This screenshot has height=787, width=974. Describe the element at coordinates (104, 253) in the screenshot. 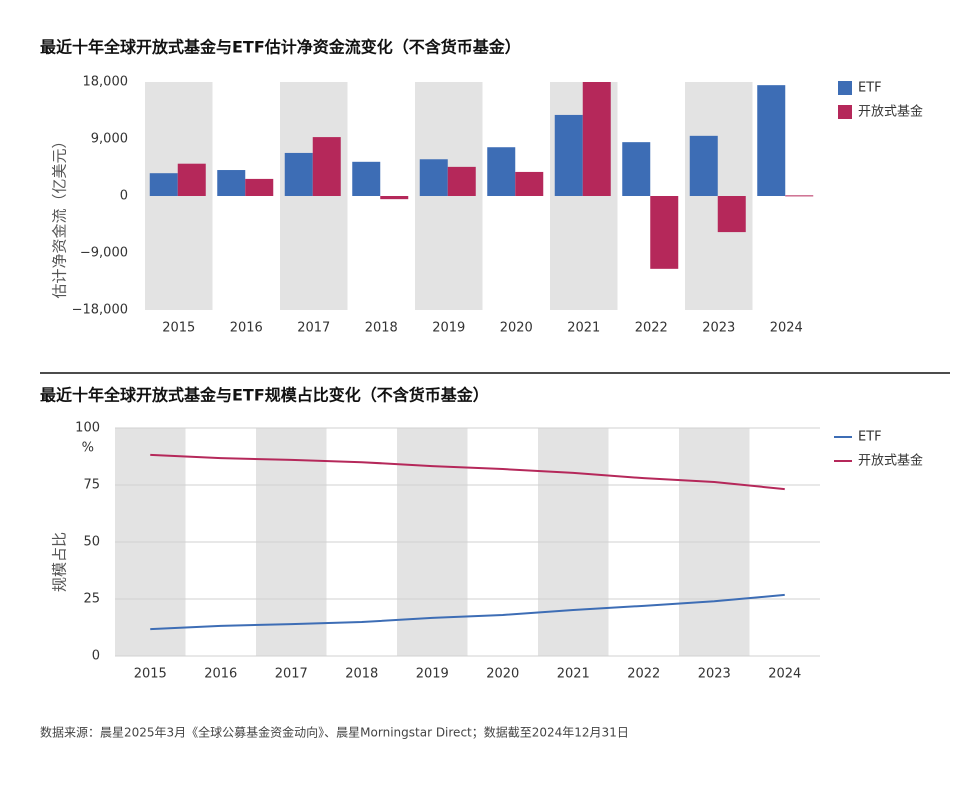

I see `y-tick-label: −9,000` at that location.